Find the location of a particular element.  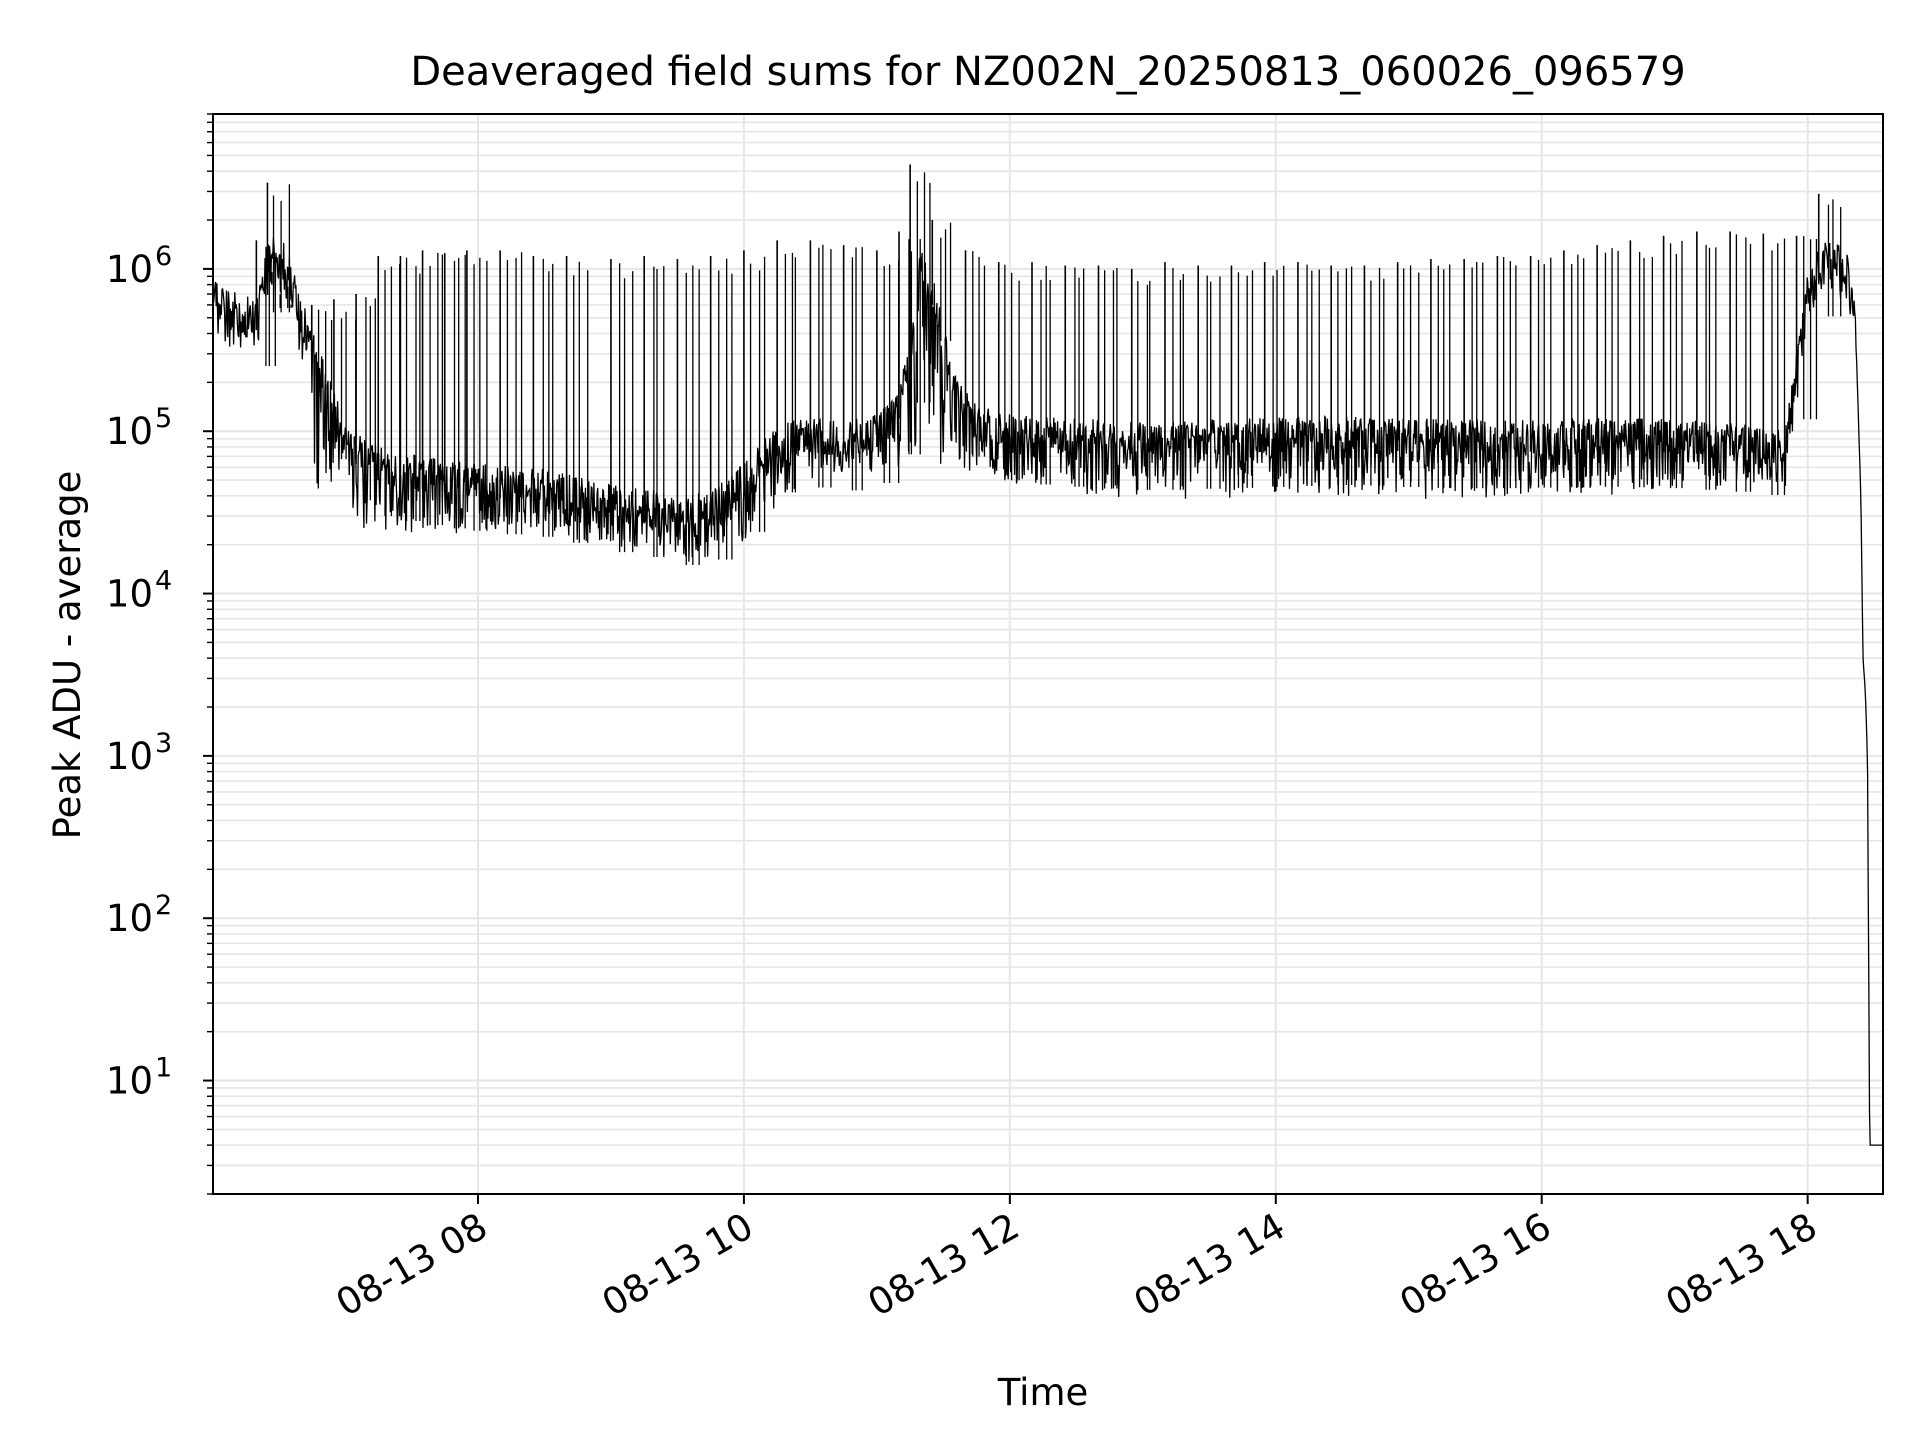

y-tick-exponent: 1 is located at coordinates (163, 1068).